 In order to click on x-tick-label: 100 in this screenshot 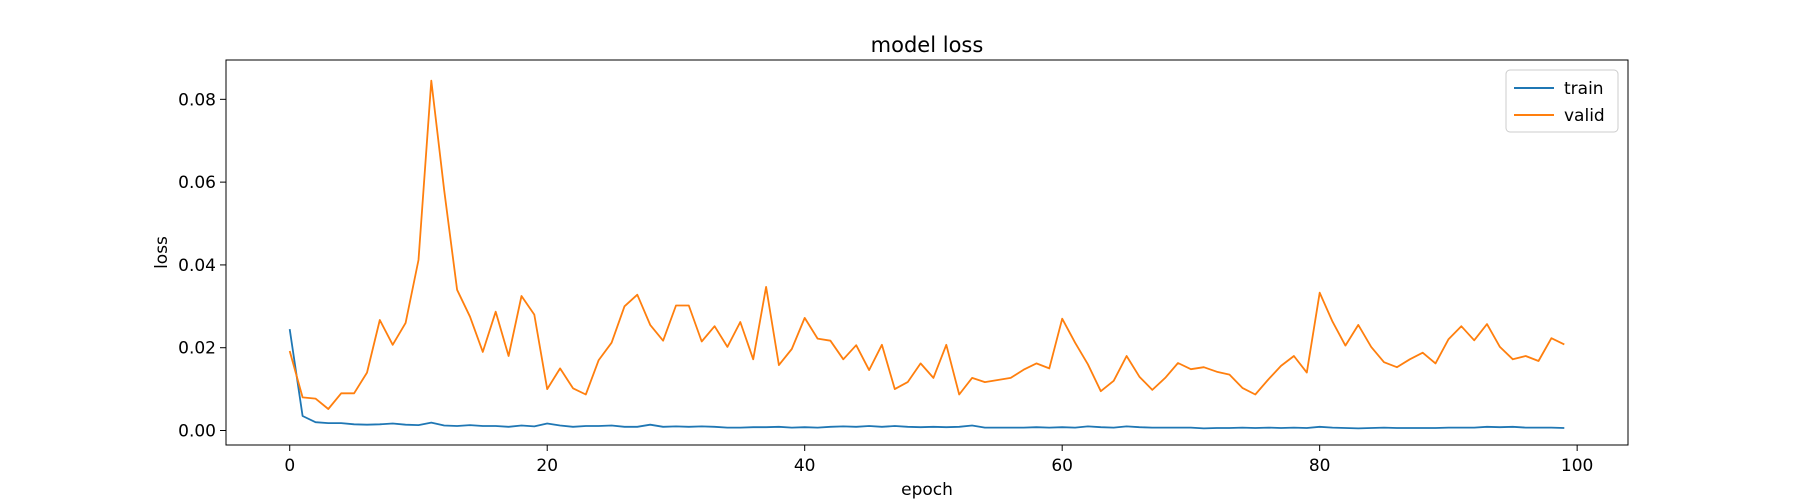, I will do `click(1577, 466)`.